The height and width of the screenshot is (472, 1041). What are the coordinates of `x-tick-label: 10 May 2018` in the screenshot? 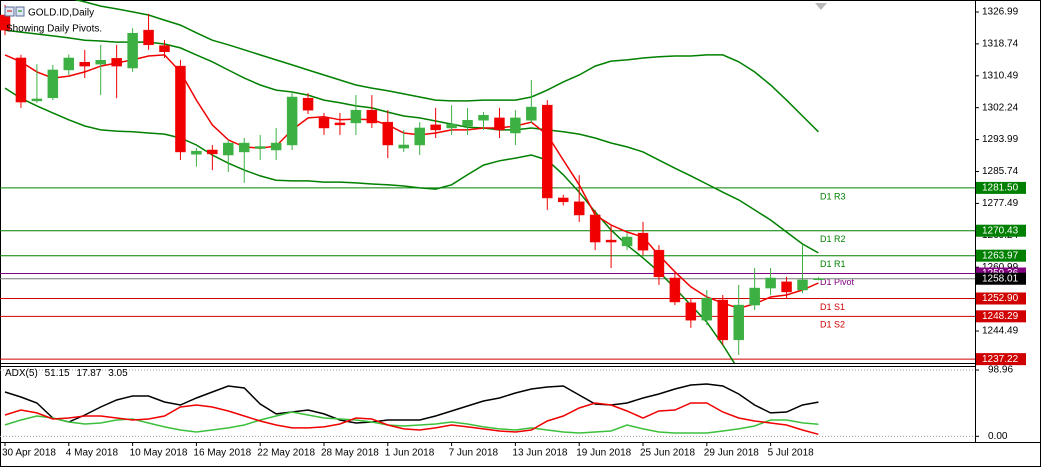 It's located at (159, 453).